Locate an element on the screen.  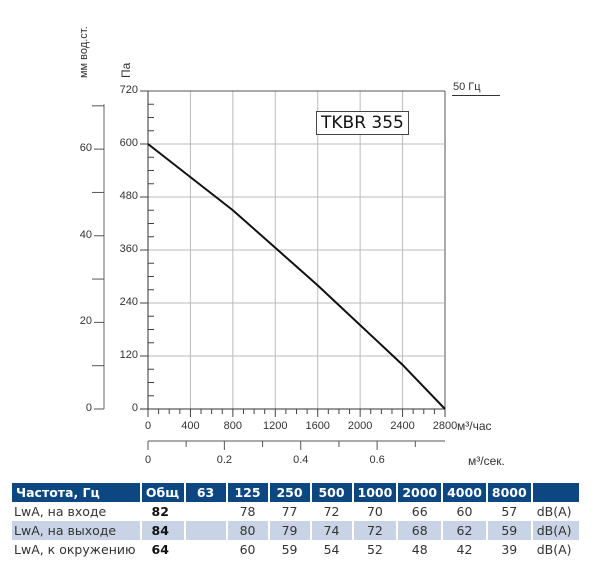
row-total: 84 is located at coordinates (162, 530).